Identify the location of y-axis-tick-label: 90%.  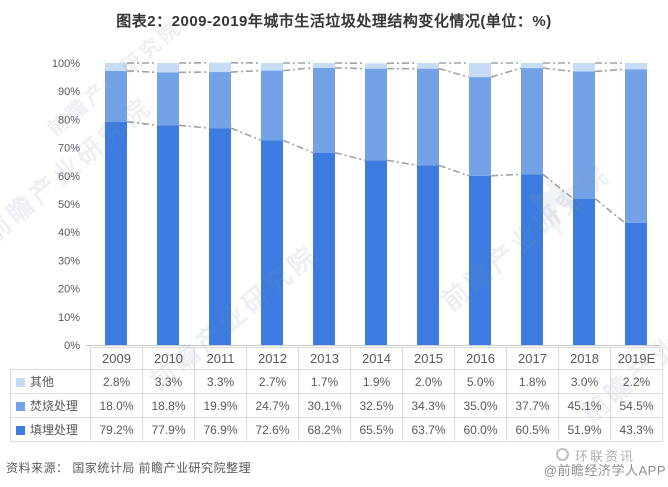
(69, 92).